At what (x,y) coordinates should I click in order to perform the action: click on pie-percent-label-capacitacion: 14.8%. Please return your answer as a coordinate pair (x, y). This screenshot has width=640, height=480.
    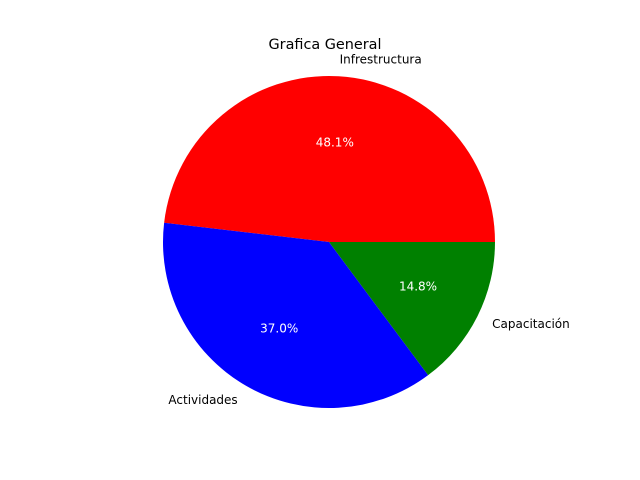
    Looking at the image, I should click on (418, 287).